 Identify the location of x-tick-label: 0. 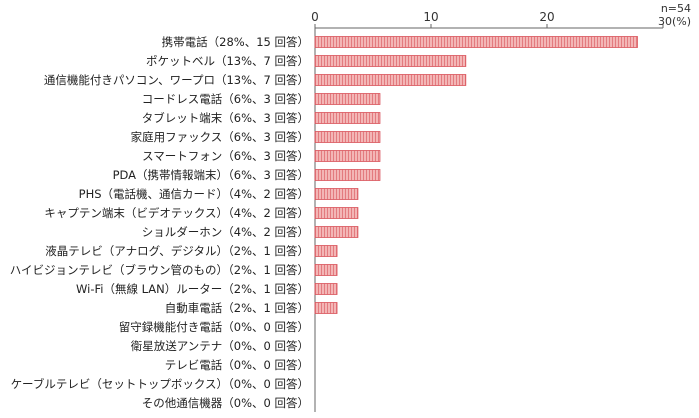
(315, 17).